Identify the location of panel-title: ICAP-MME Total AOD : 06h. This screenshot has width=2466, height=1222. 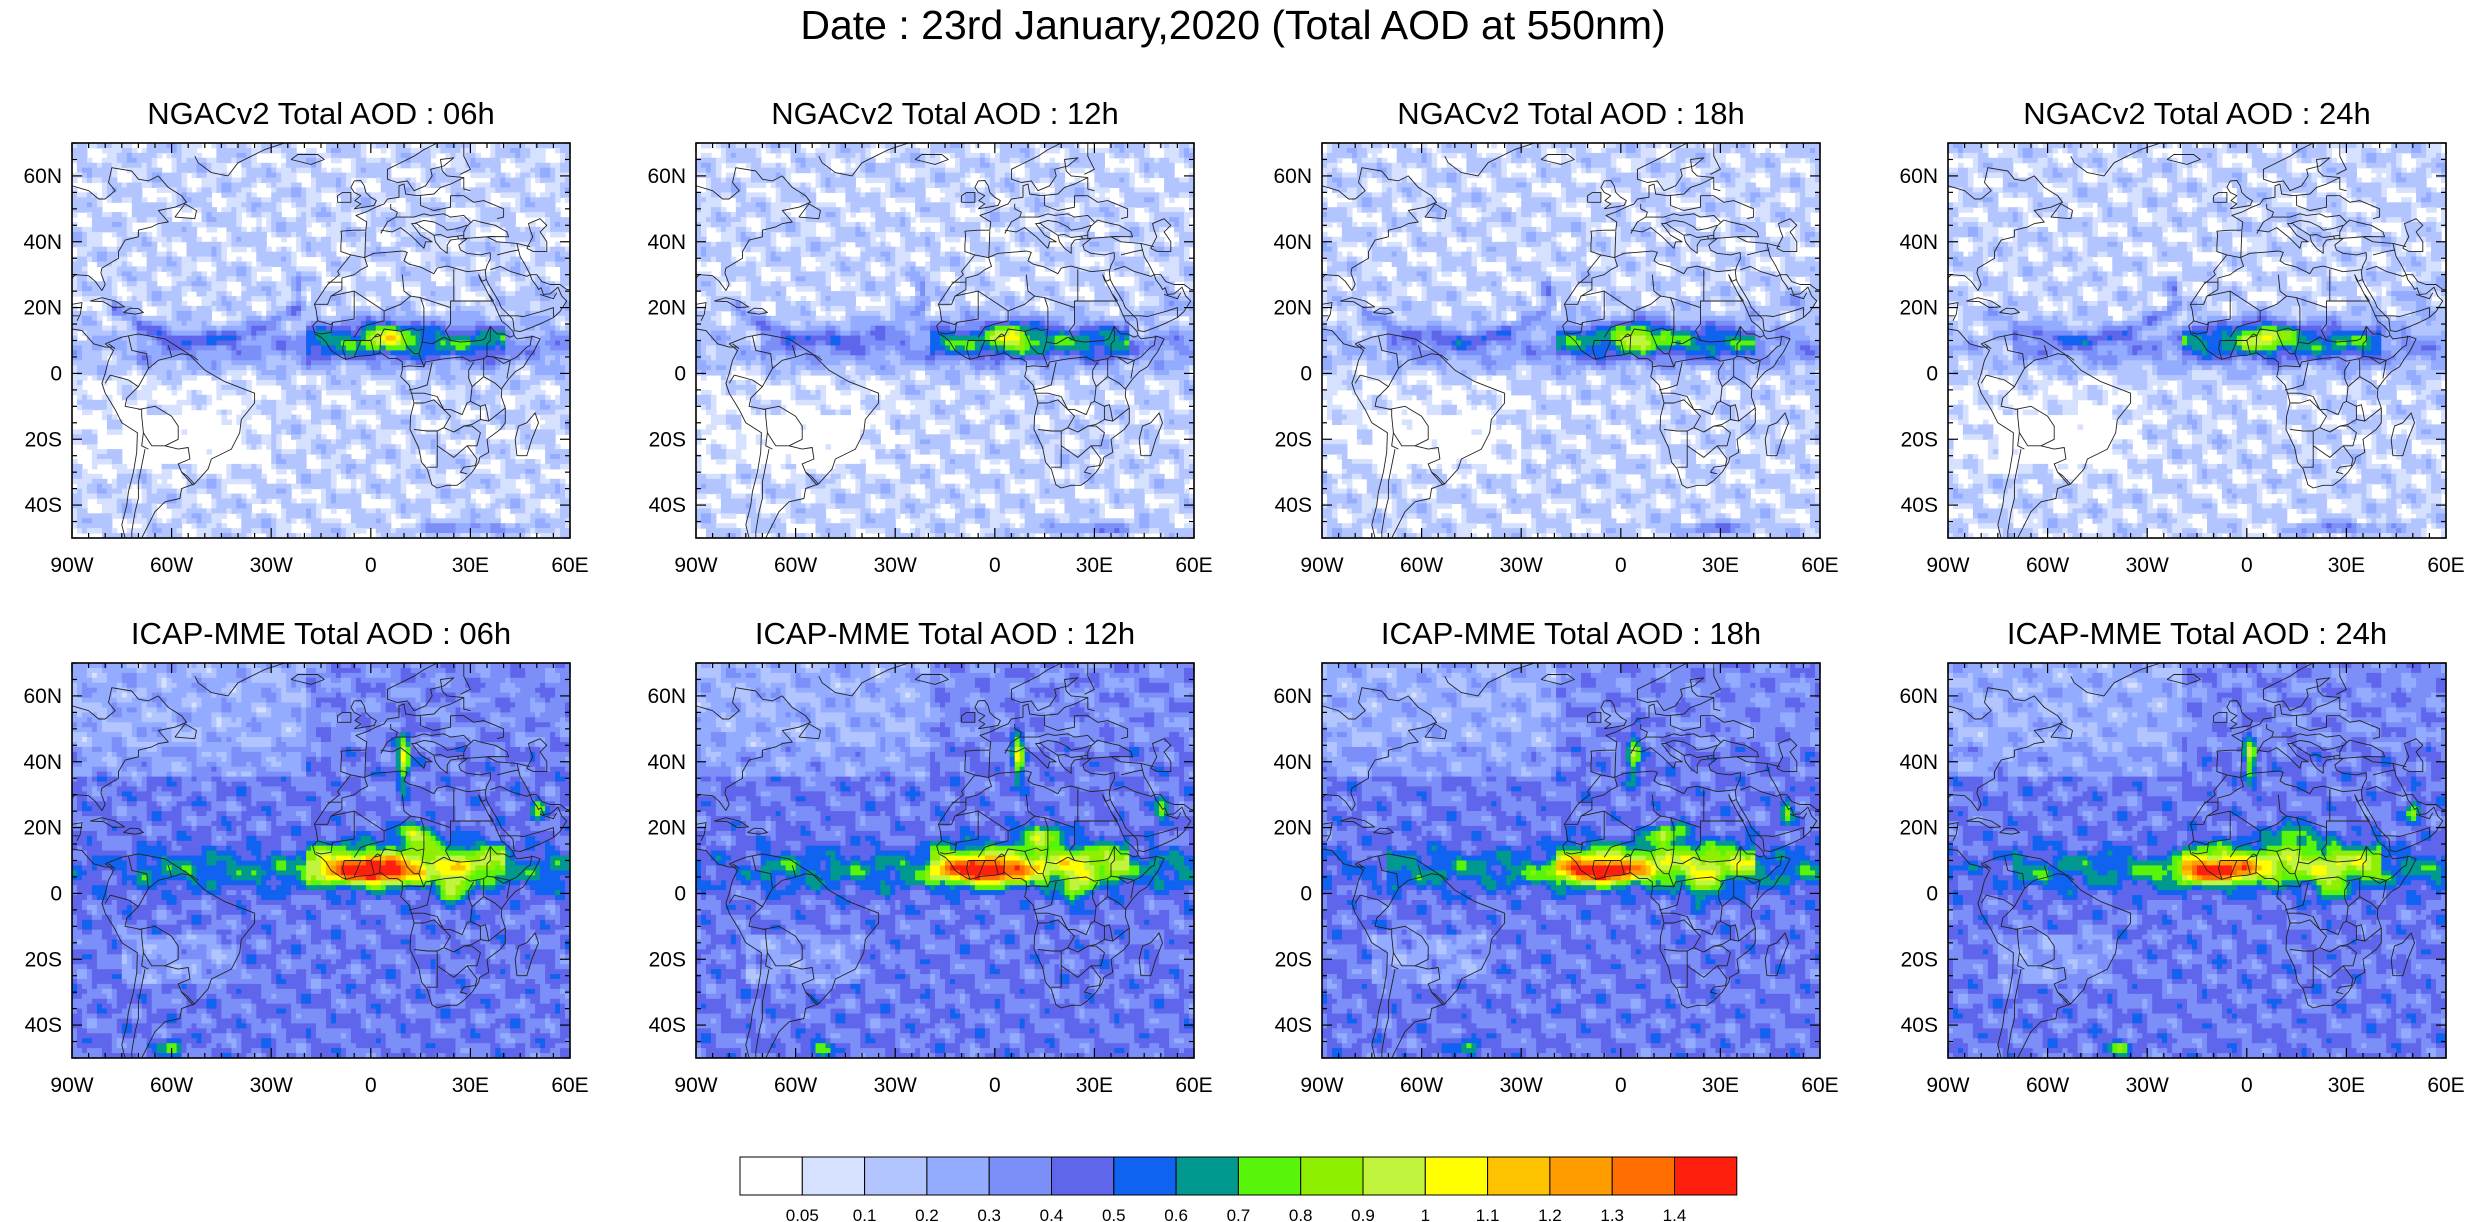
(321, 633).